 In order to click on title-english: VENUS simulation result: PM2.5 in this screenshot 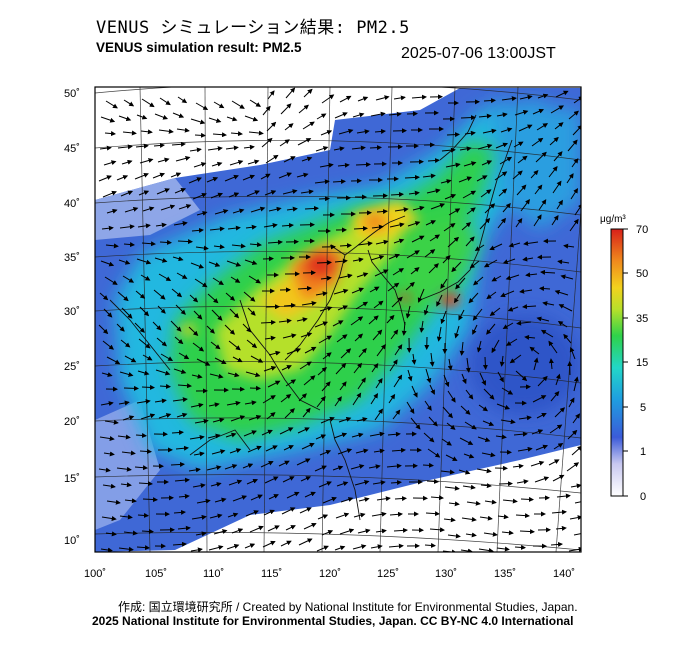, I will do `click(199, 47)`.